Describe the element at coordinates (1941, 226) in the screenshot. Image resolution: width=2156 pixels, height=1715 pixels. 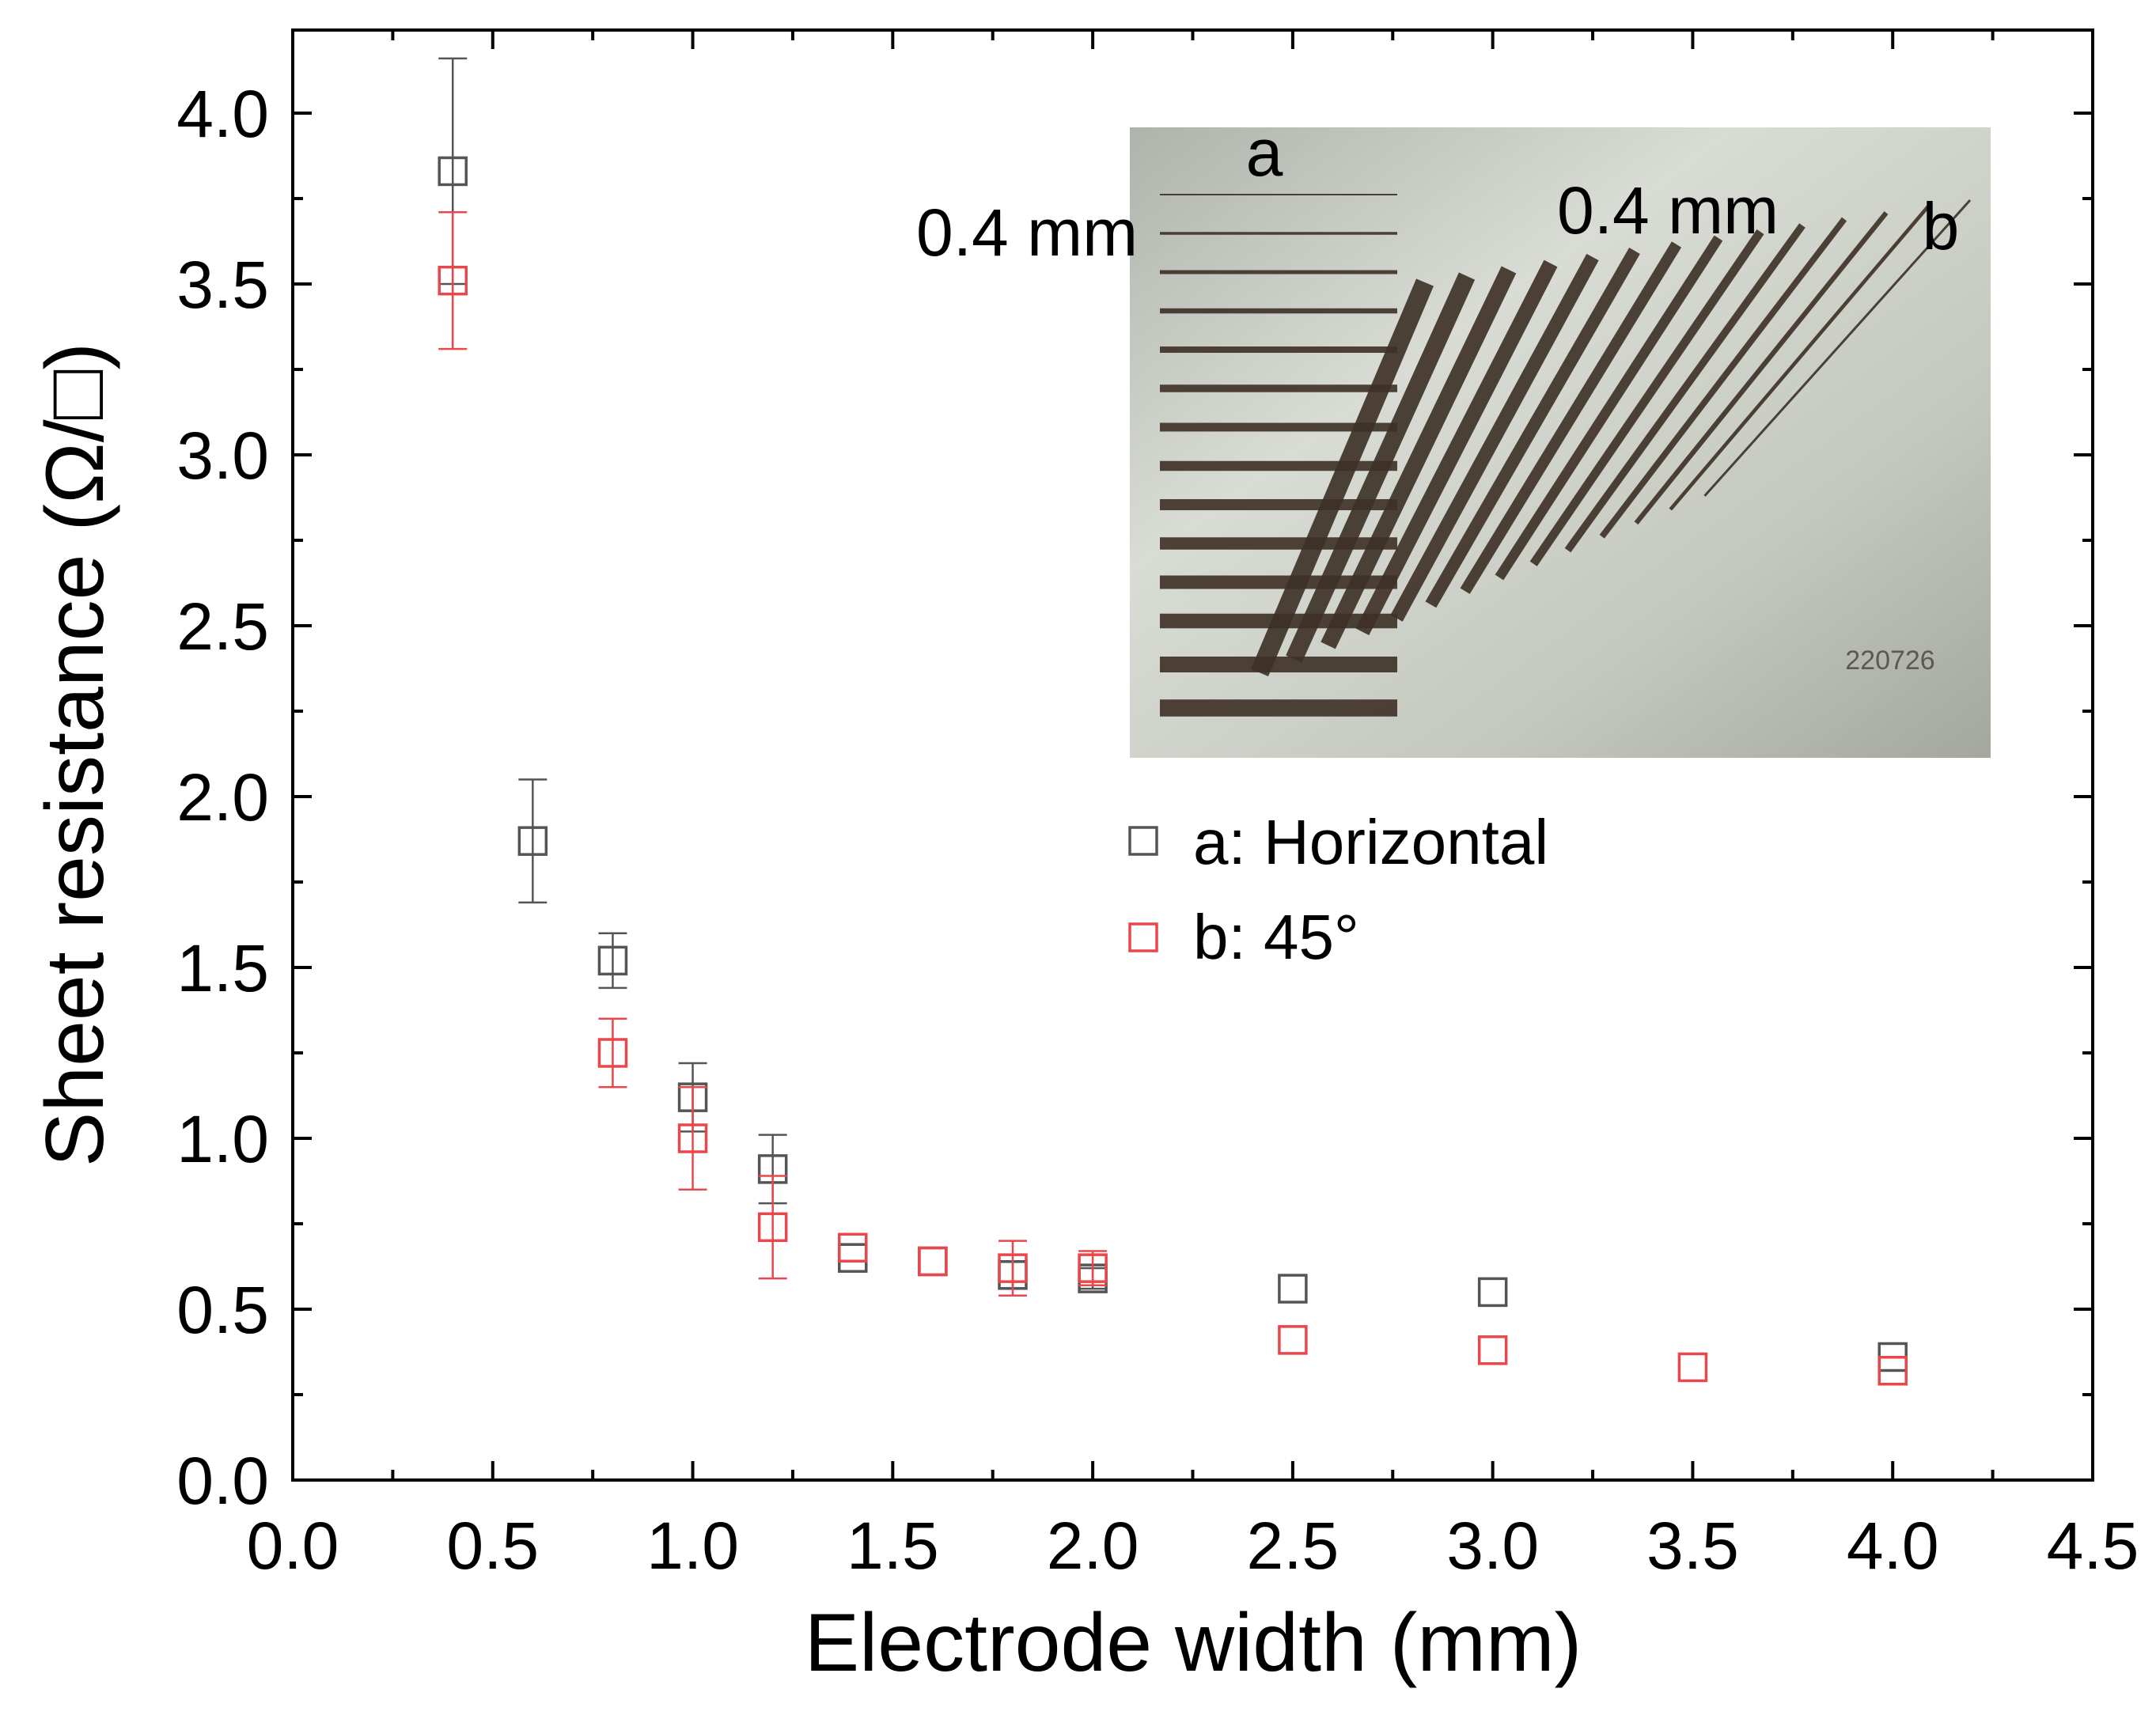
I see `inset-label-b: b` at that location.